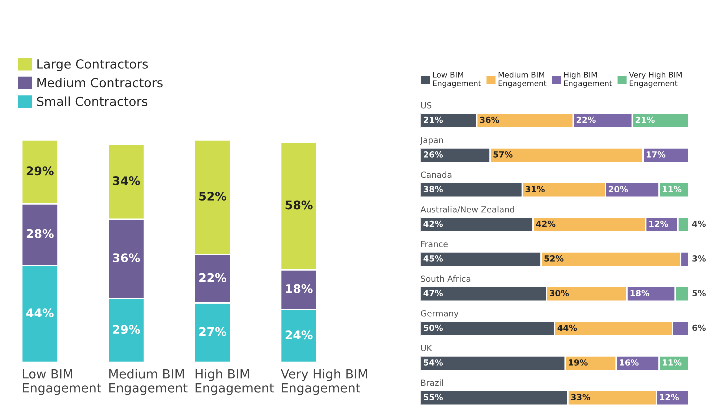 The image size is (713, 412). Describe the element at coordinates (40, 233) in the screenshot. I see `data-label: 28%` at that location.